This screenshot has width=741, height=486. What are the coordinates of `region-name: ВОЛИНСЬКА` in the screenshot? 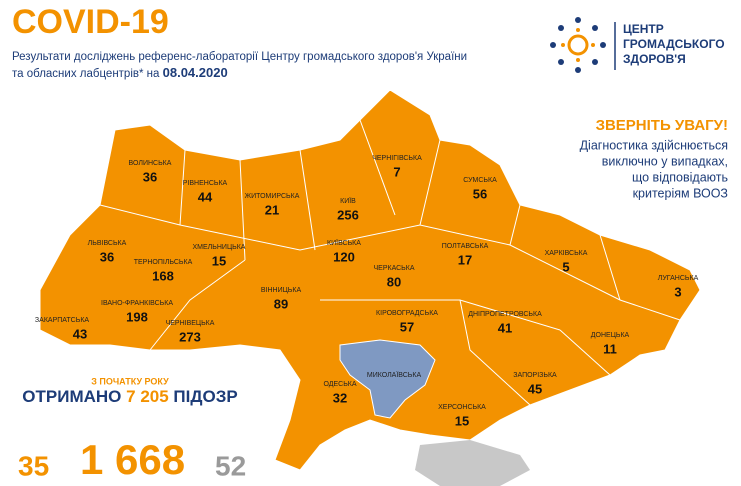 It's located at (150, 163).